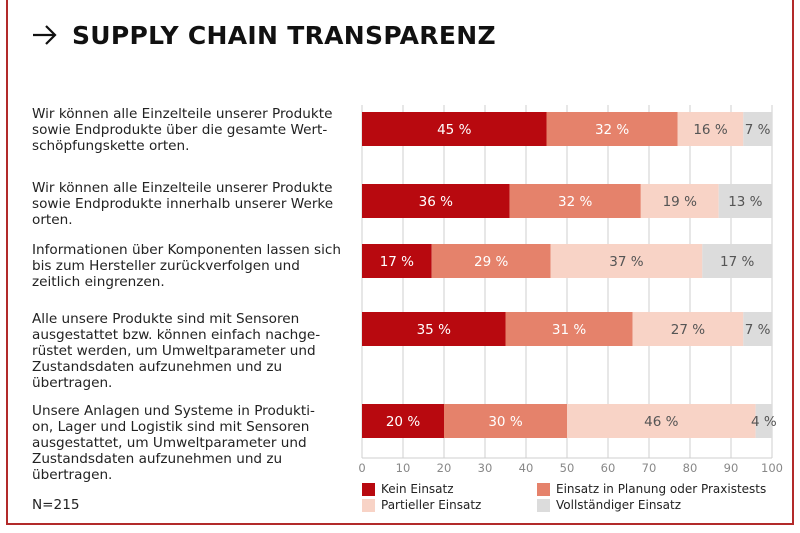 The width and height of the screenshot is (800, 533). What do you see at coordinates (361, 468) in the screenshot?
I see `x-tick-label: 0` at bounding box center [361, 468].